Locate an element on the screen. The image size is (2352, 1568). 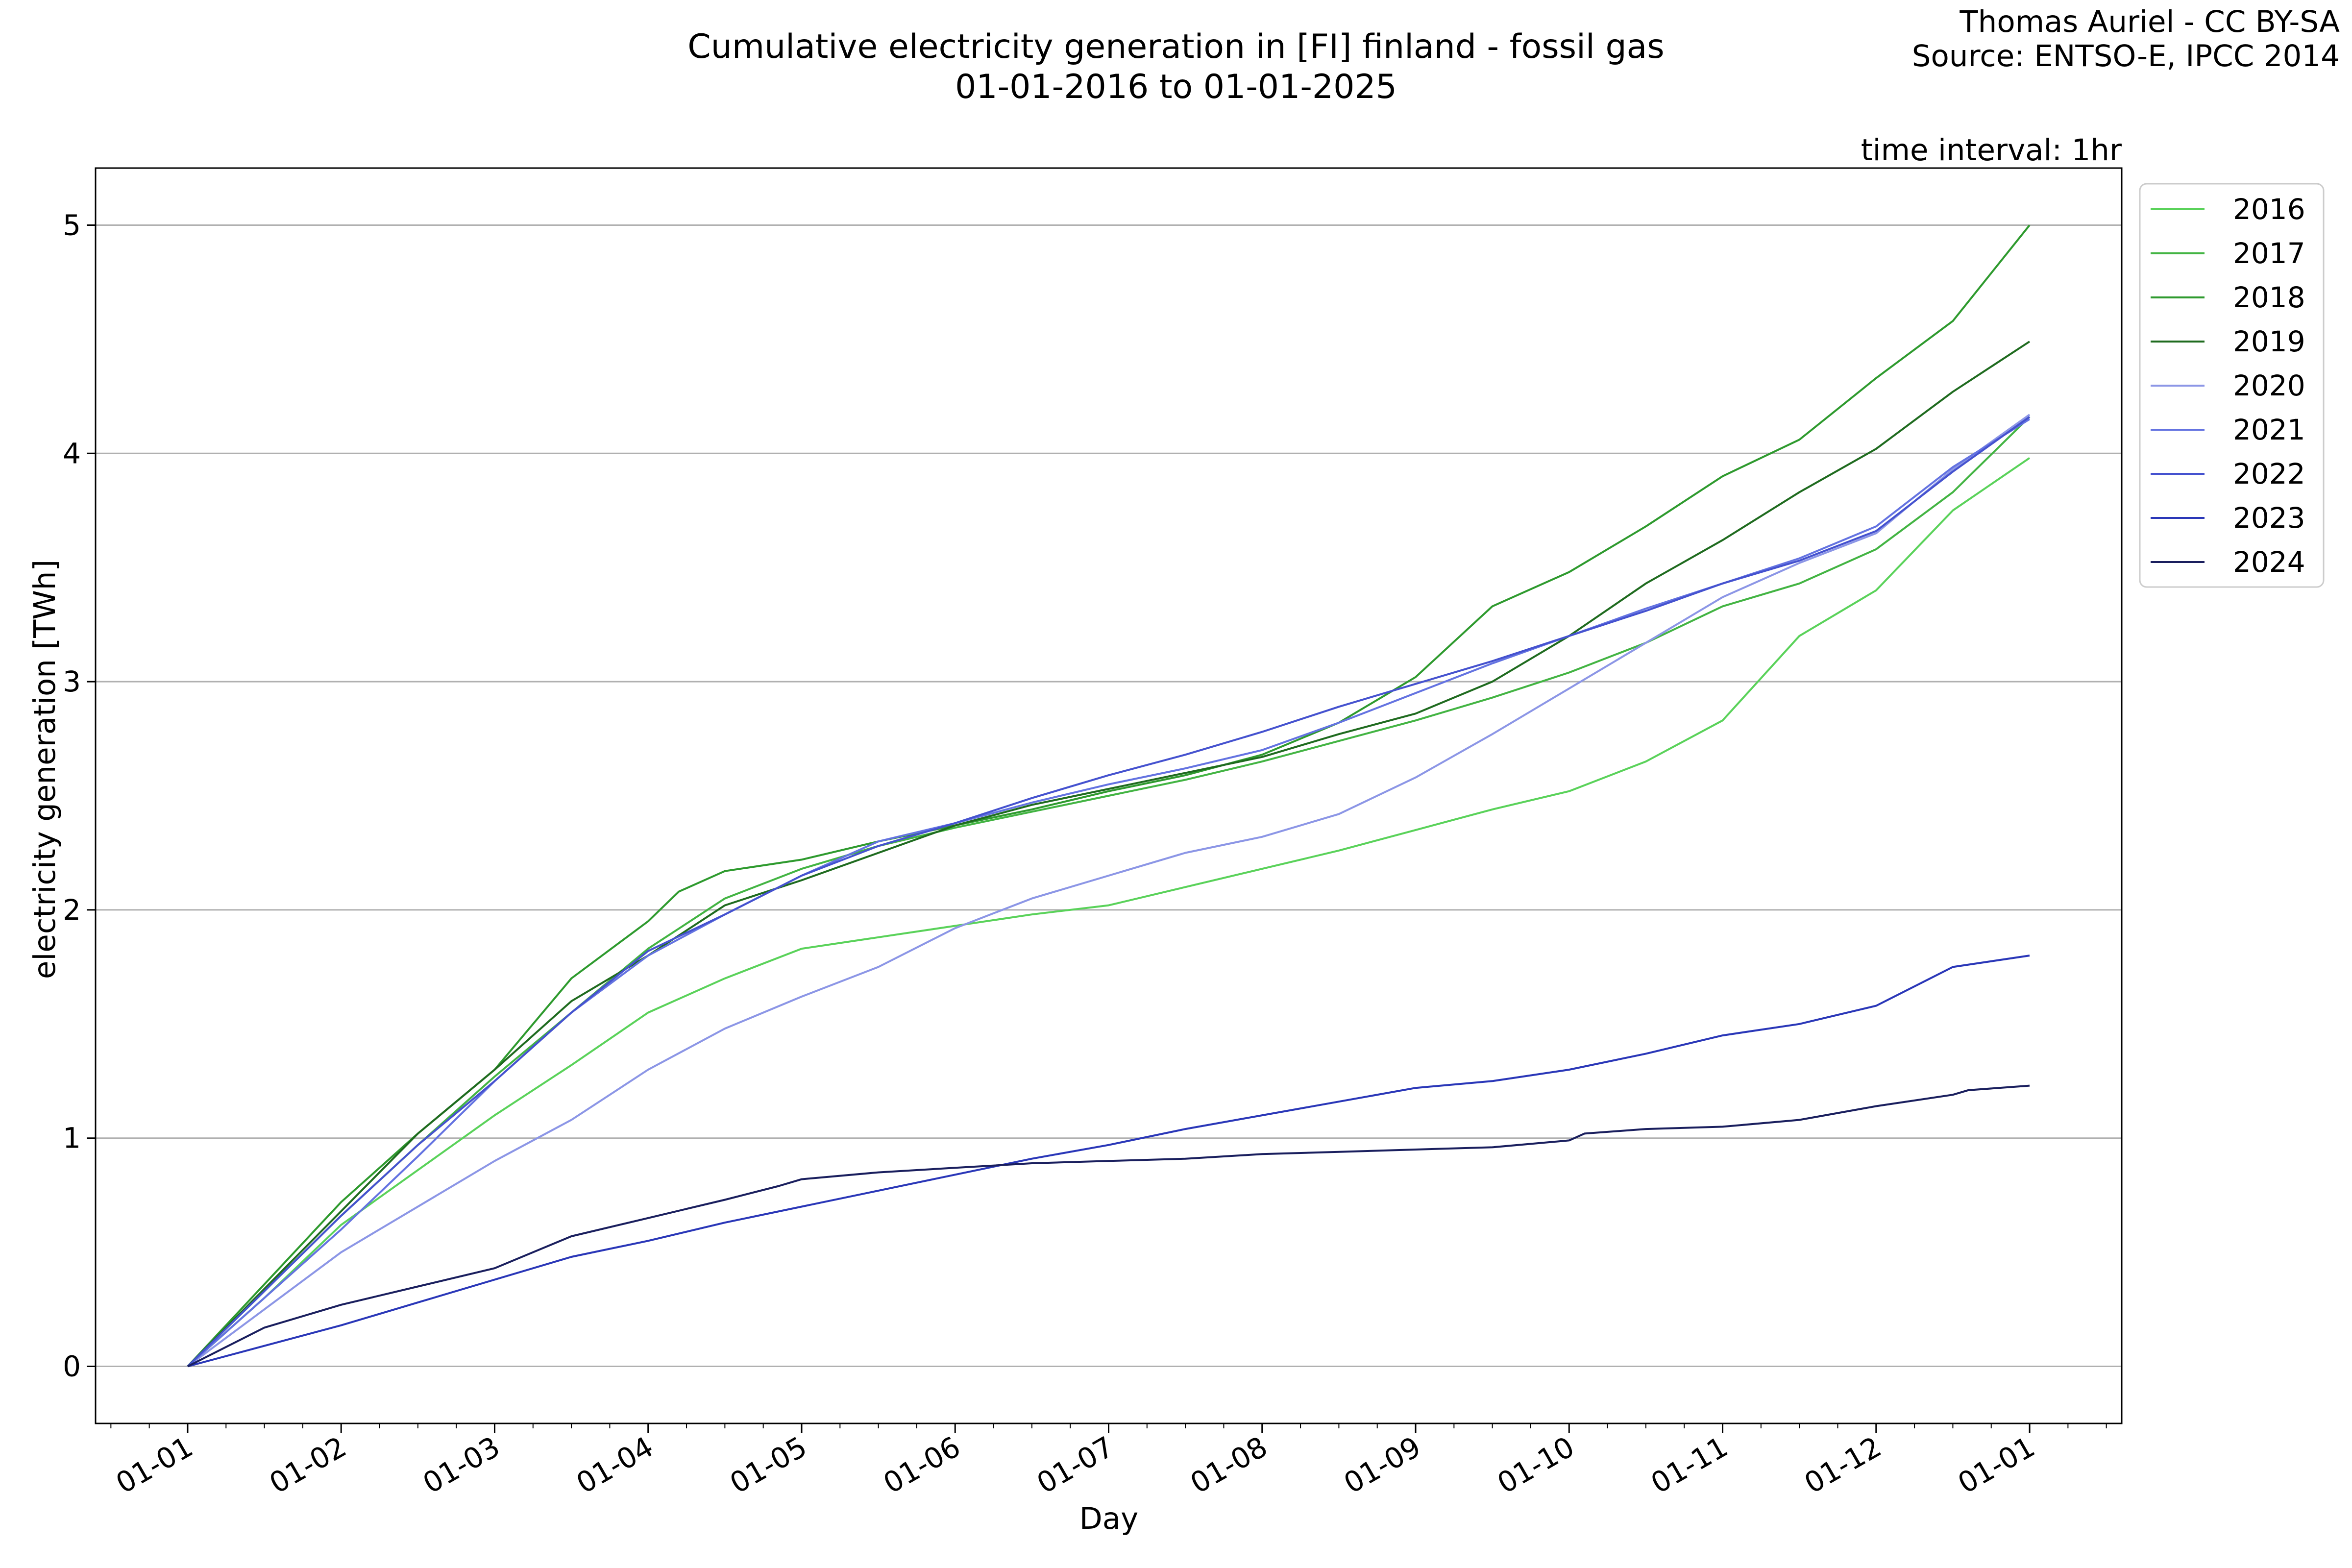
y-axis-label: electricity generation [TWh] is located at coordinates (44, 769).